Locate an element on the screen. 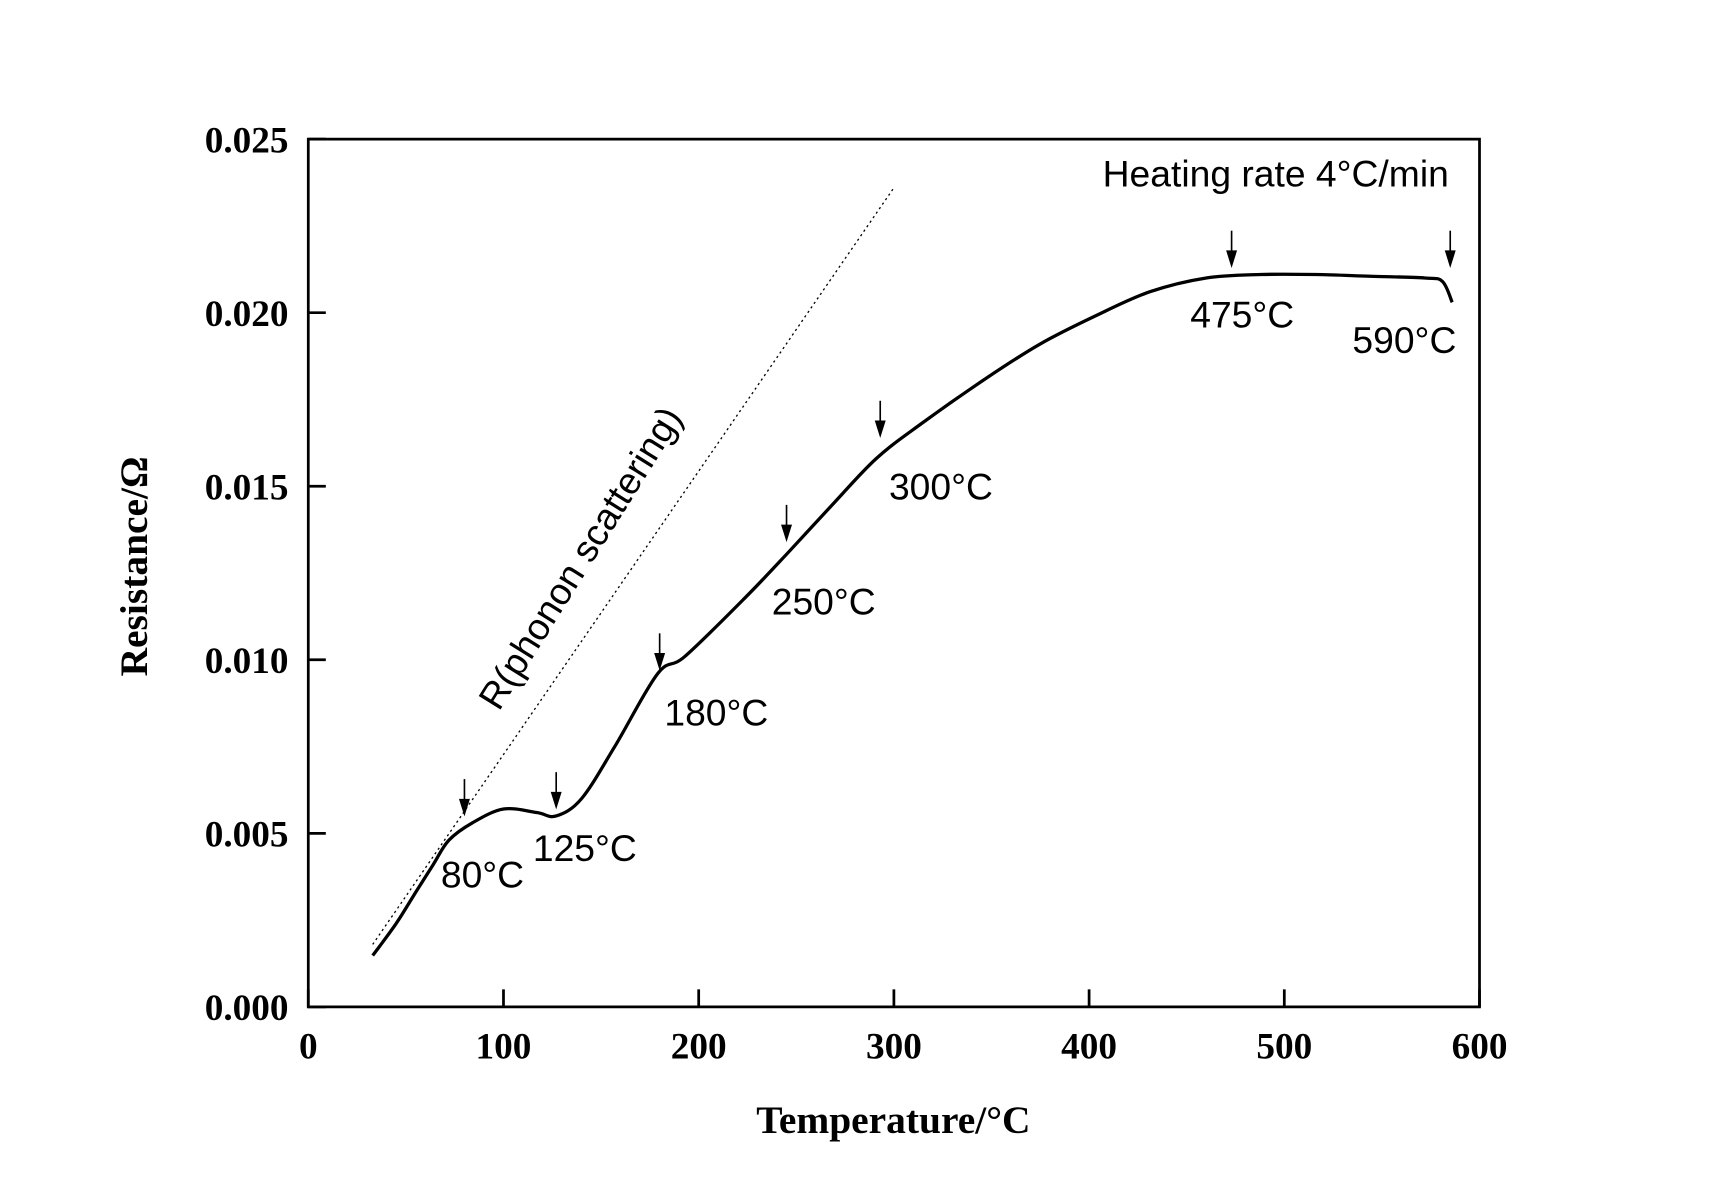 This screenshot has height=1203, width=1710. y-tick-label: 0.005 is located at coordinates (247, 834).